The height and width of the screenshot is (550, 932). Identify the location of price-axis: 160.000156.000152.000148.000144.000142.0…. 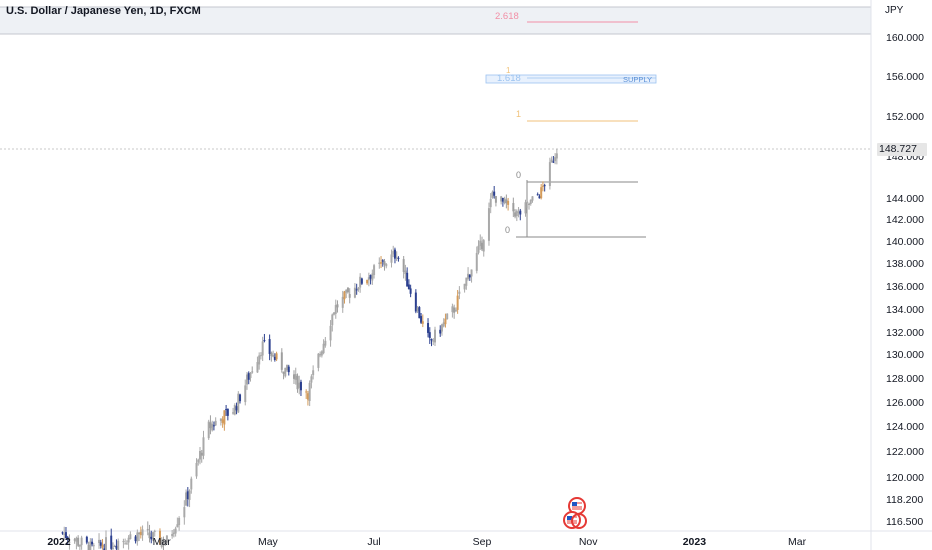
(905, 280).